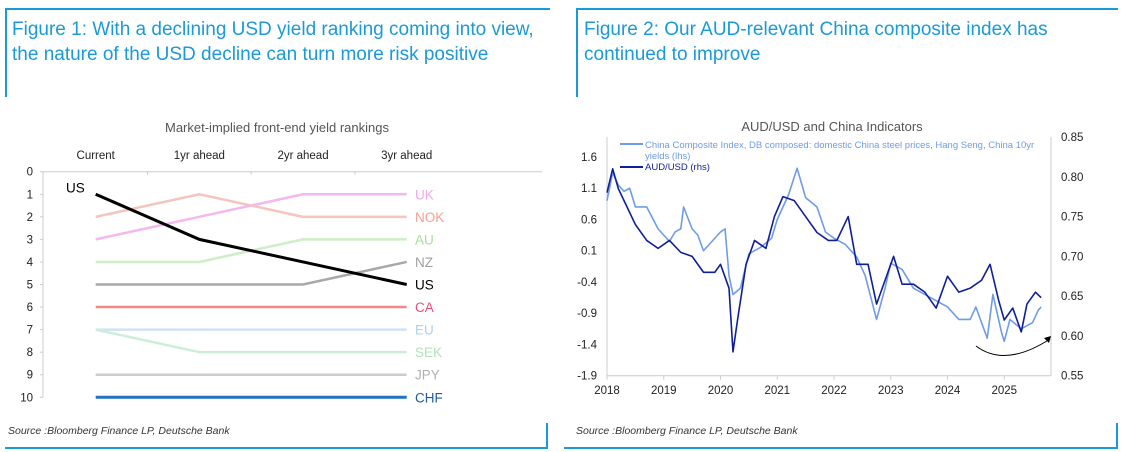 The height and width of the screenshot is (452, 1122). What do you see at coordinates (277, 127) in the screenshot?
I see `chart-title: Market-implied front-end yield rankings` at bounding box center [277, 127].